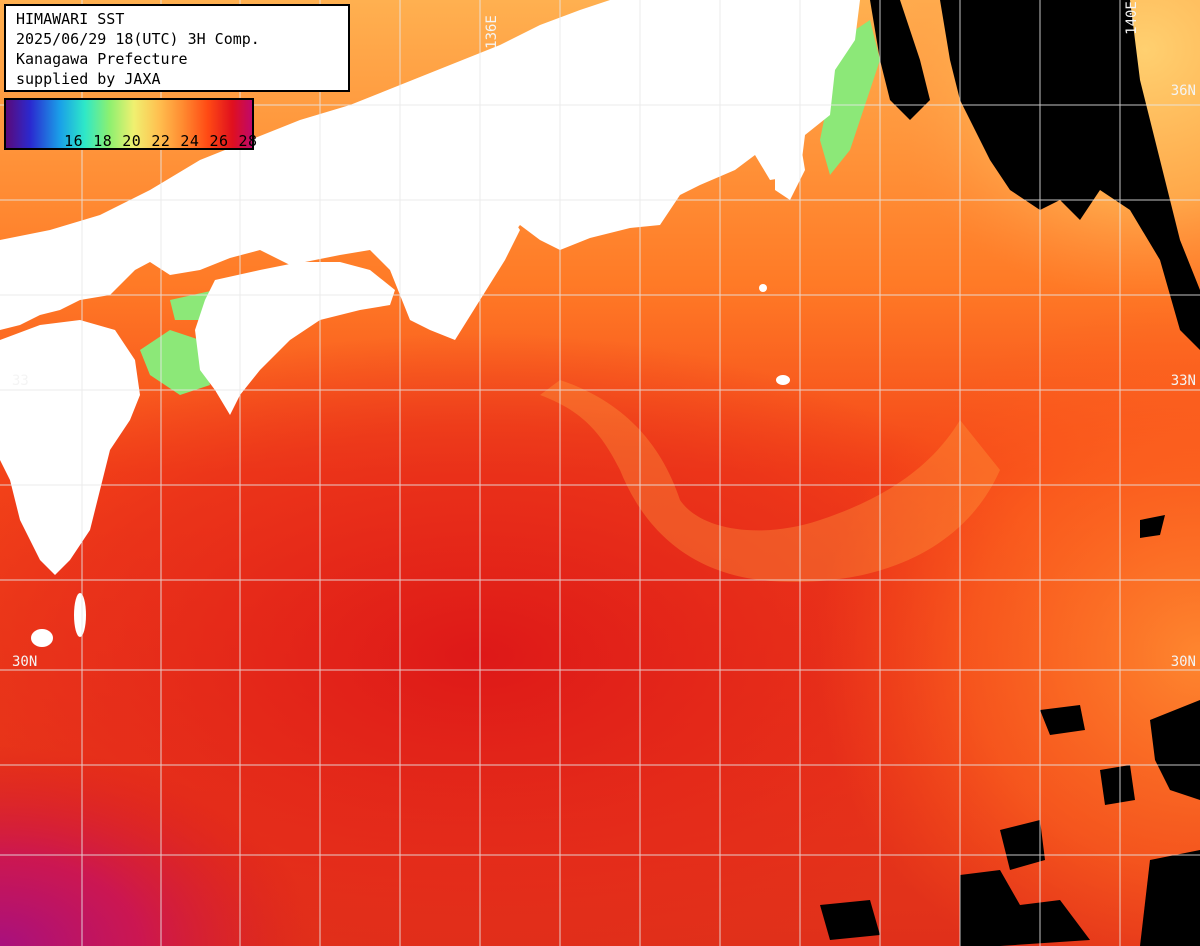 This screenshot has height=946, width=1200. I want to click on yakushima-island, so click(42, 638).